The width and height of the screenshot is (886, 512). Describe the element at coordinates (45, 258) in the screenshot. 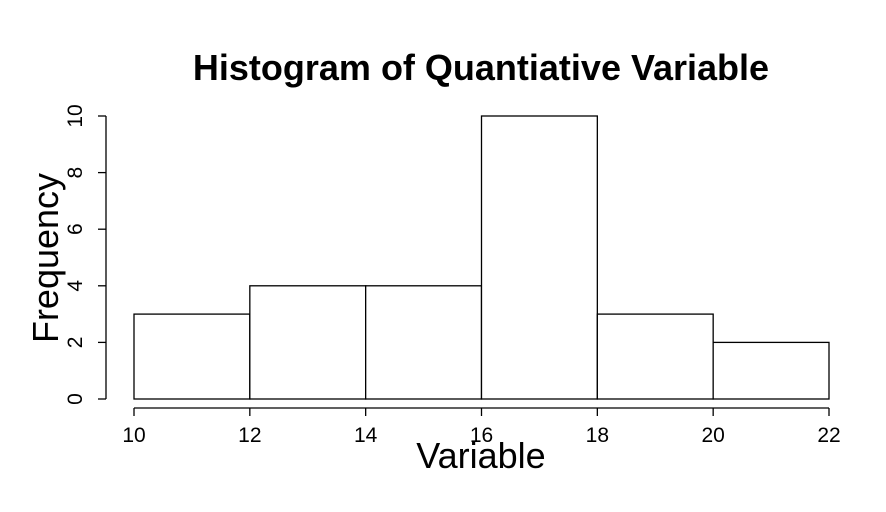

I see `y-axis-label: Frequency` at that location.